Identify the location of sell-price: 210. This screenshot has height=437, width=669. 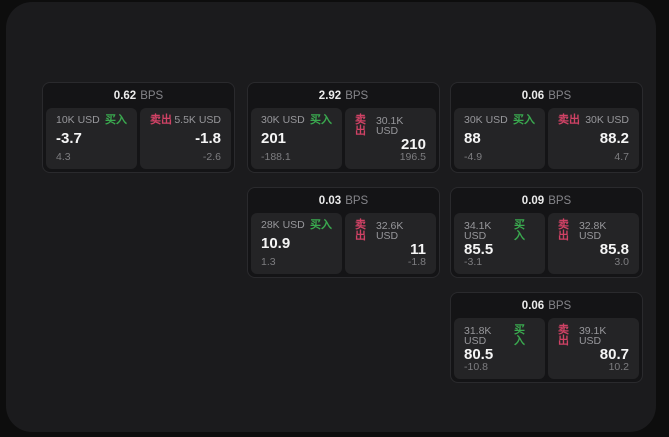
(413, 144).